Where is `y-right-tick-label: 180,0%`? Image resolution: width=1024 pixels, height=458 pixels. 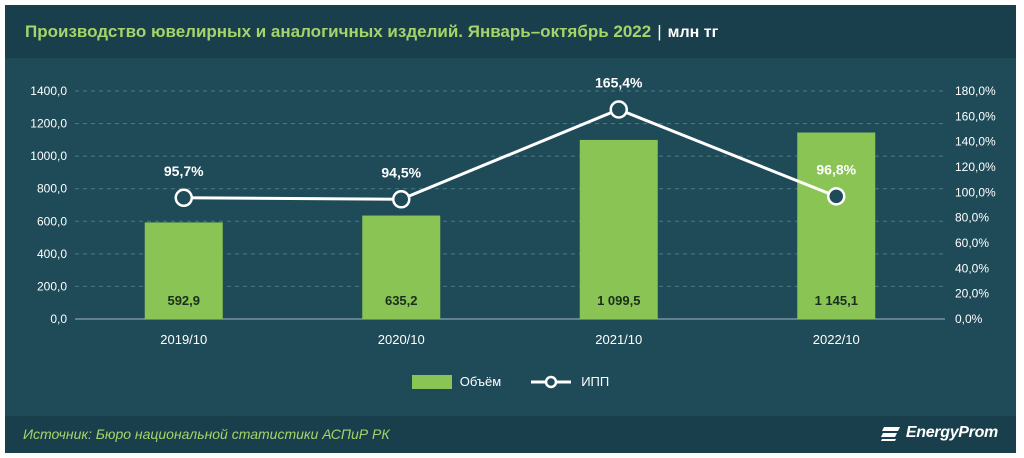 y-right-tick-label: 180,0% is located at coordinates (975, 91).